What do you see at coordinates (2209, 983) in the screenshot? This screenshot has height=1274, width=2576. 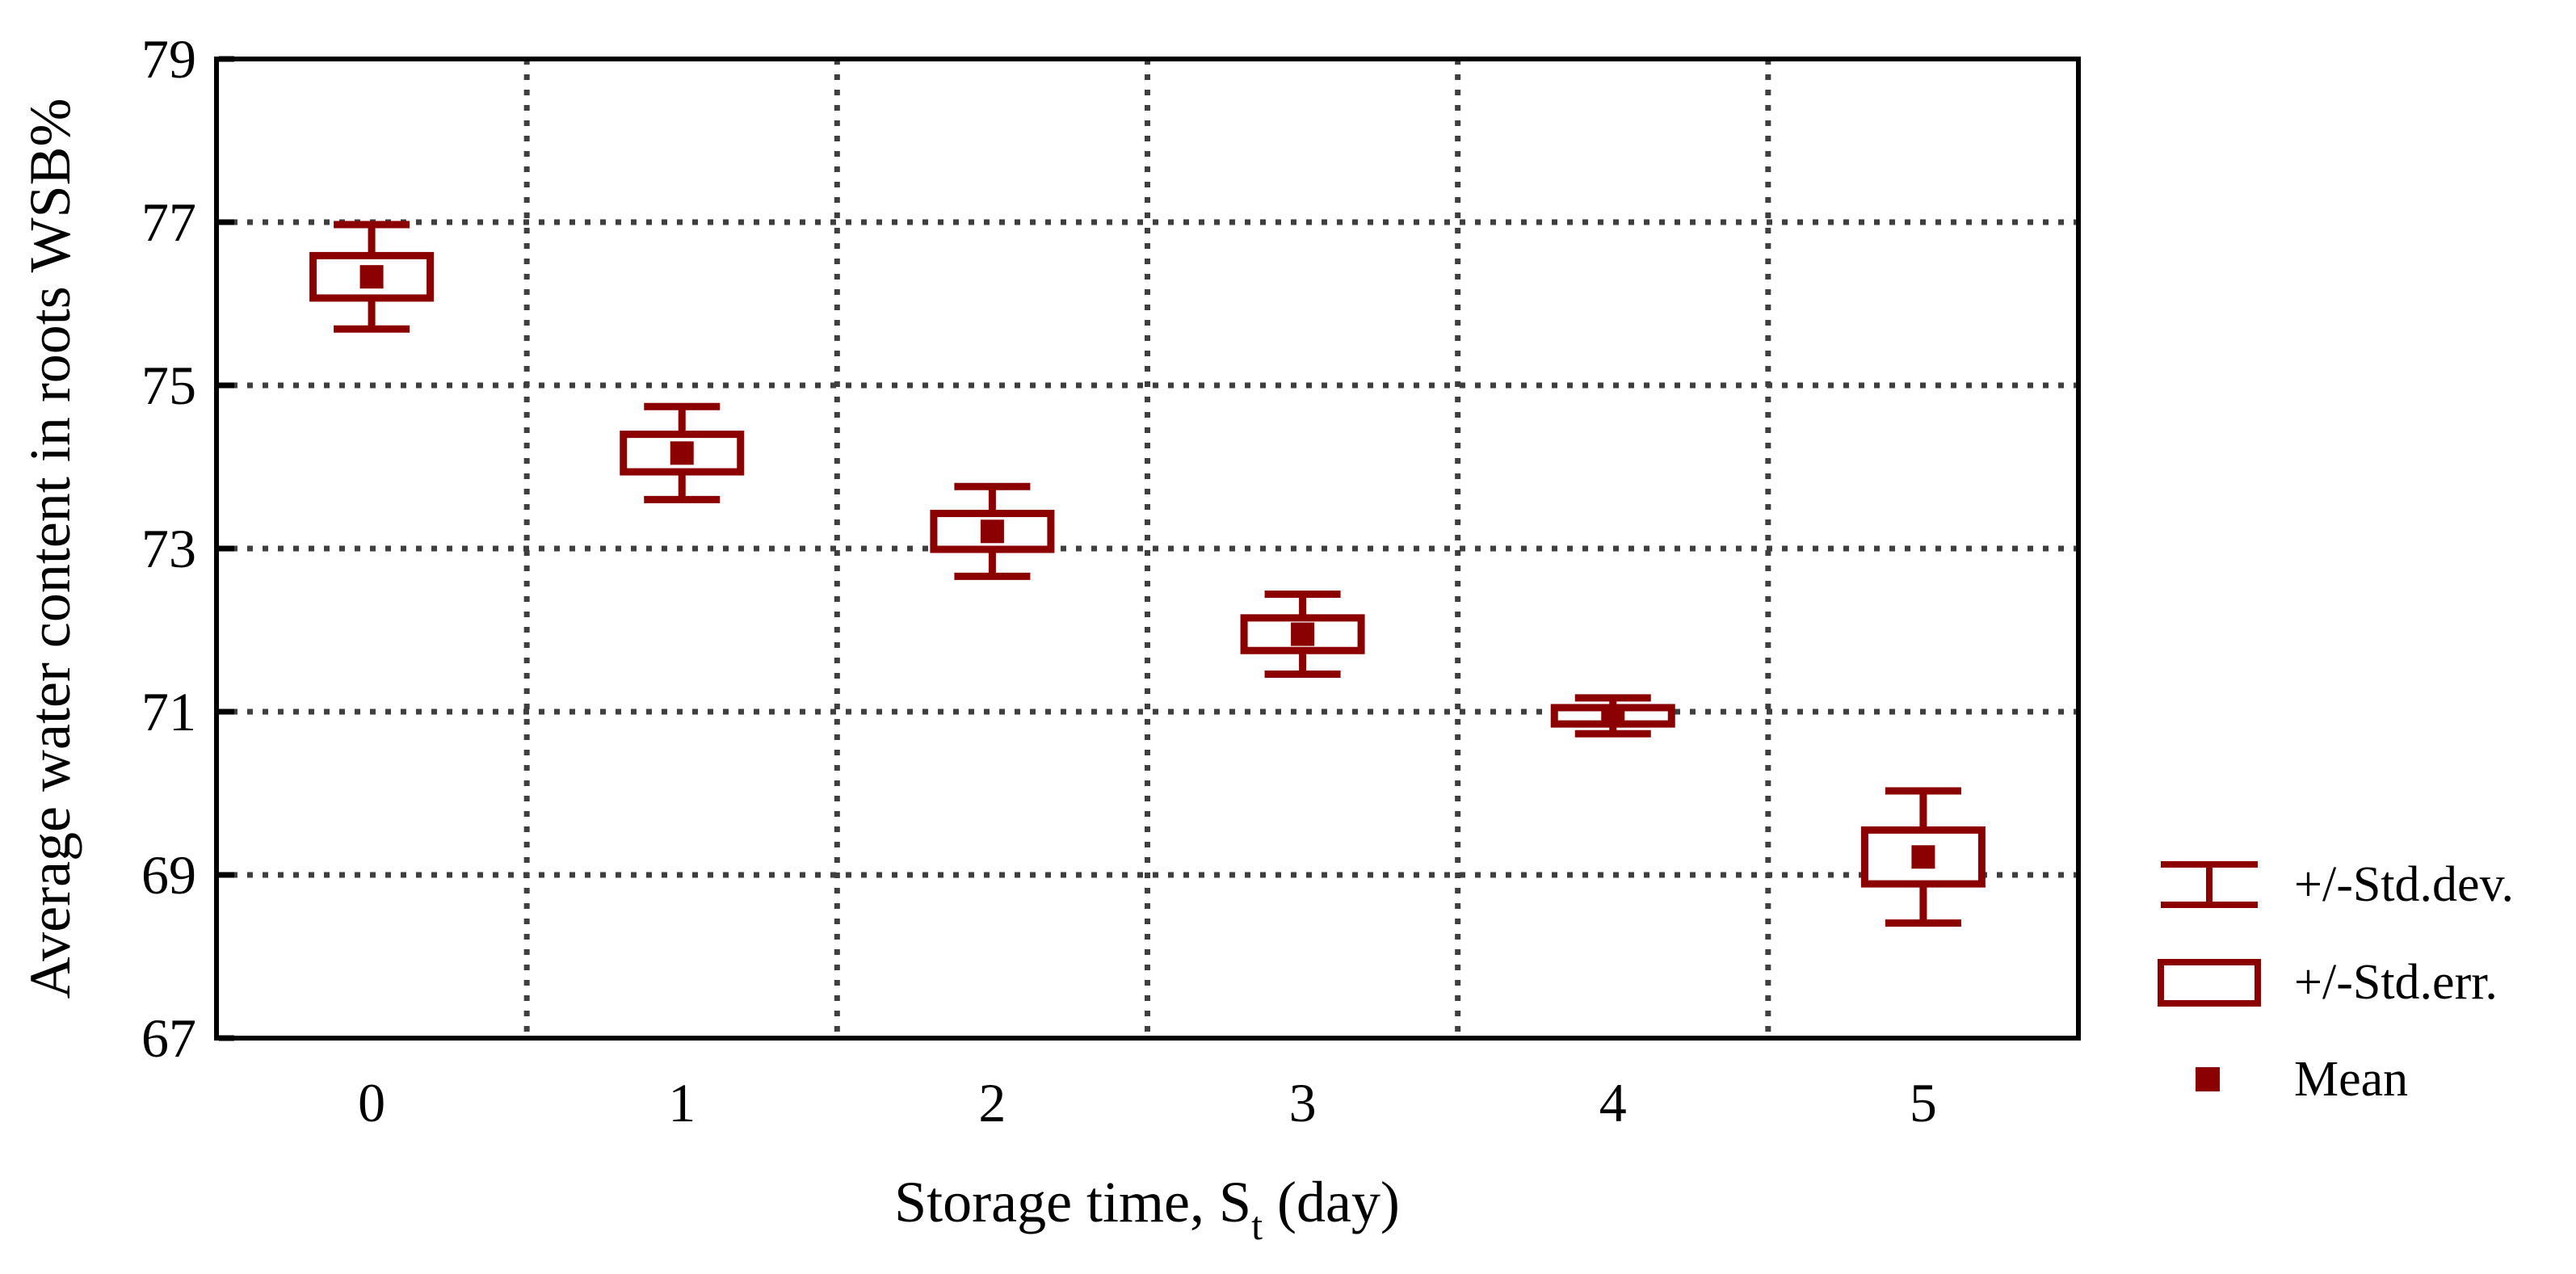 I see `legend-std-err-symbol` at bounding box center [2209, 983].